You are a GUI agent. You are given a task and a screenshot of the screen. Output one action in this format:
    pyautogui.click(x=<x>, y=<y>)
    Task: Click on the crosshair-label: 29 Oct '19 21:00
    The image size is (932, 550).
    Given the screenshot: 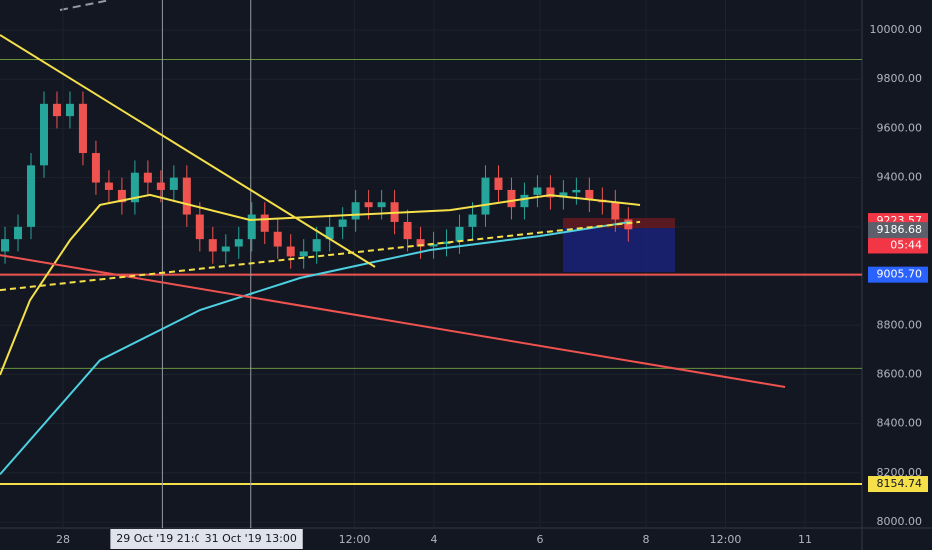 What is the action you would take?
    pyautogui.click(x=162, y=538)
    